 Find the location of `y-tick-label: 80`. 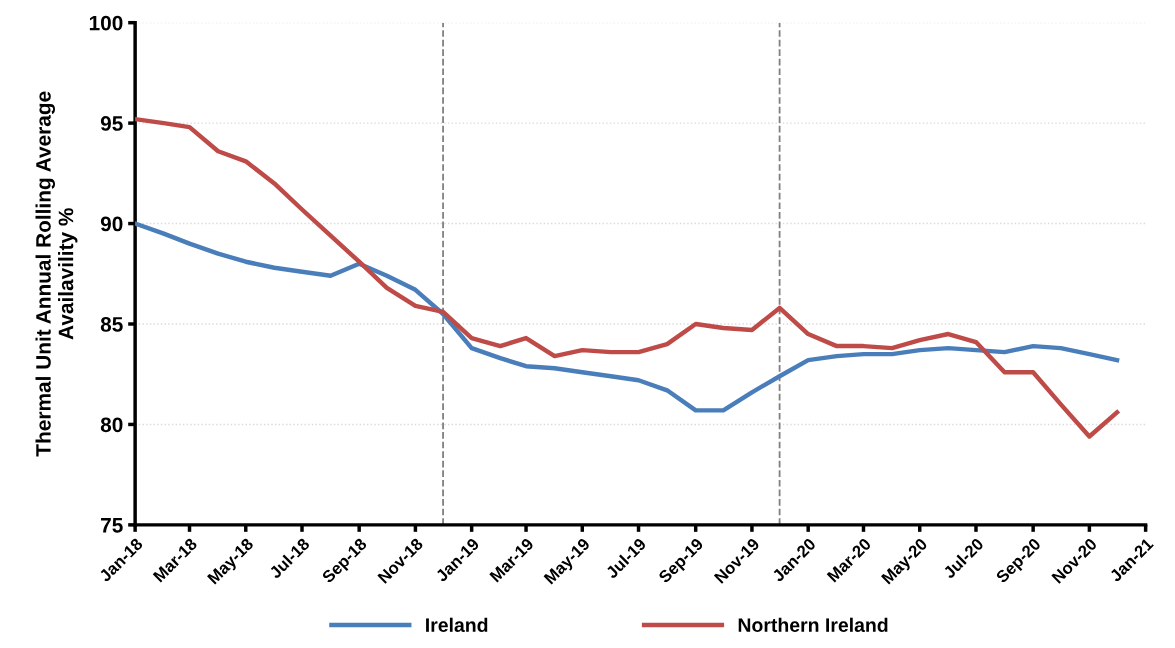

y-tick-label: 80 is located at coordinates (111, 425).